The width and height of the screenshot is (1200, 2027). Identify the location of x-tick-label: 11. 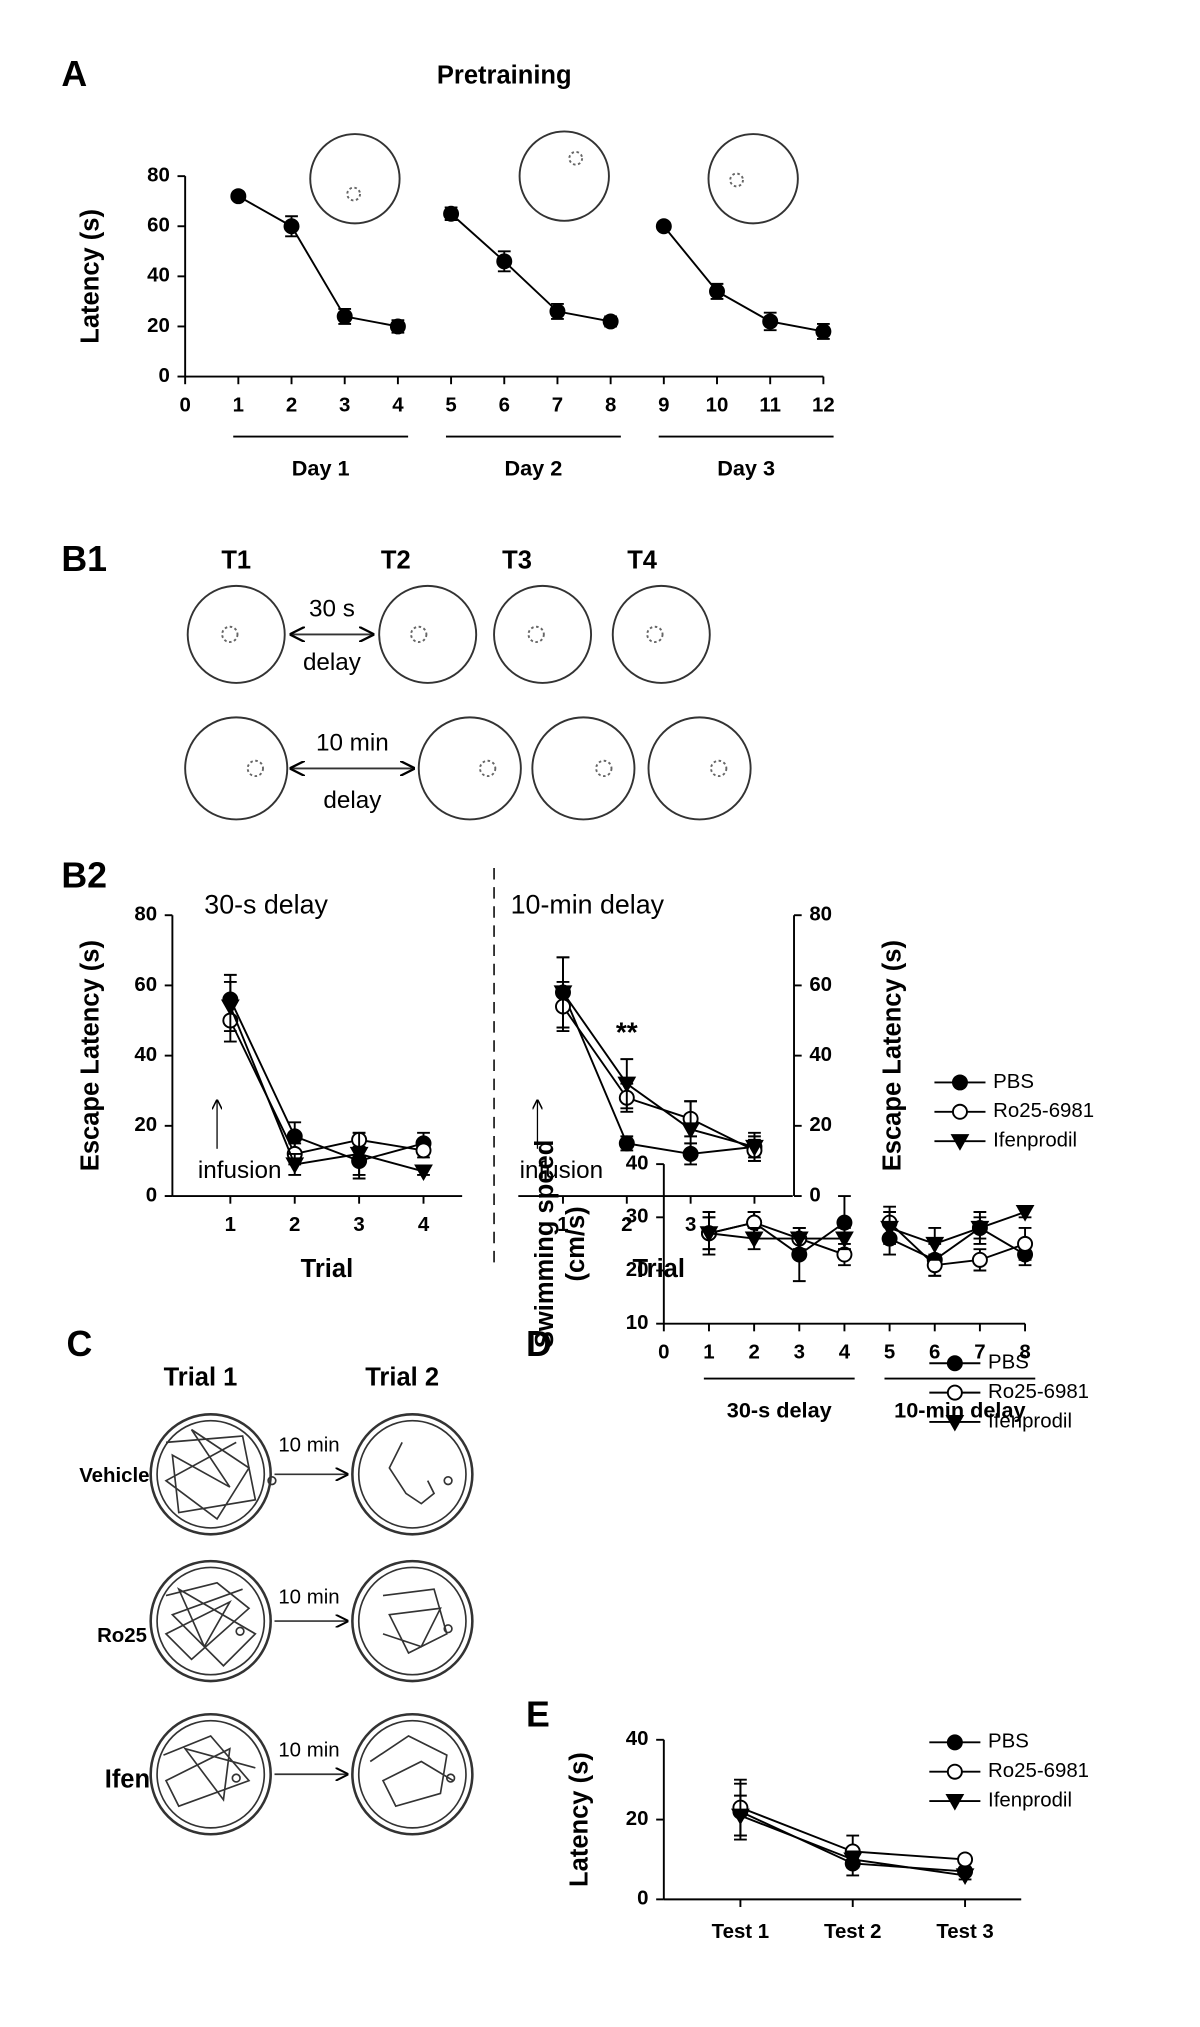
(770, 405).